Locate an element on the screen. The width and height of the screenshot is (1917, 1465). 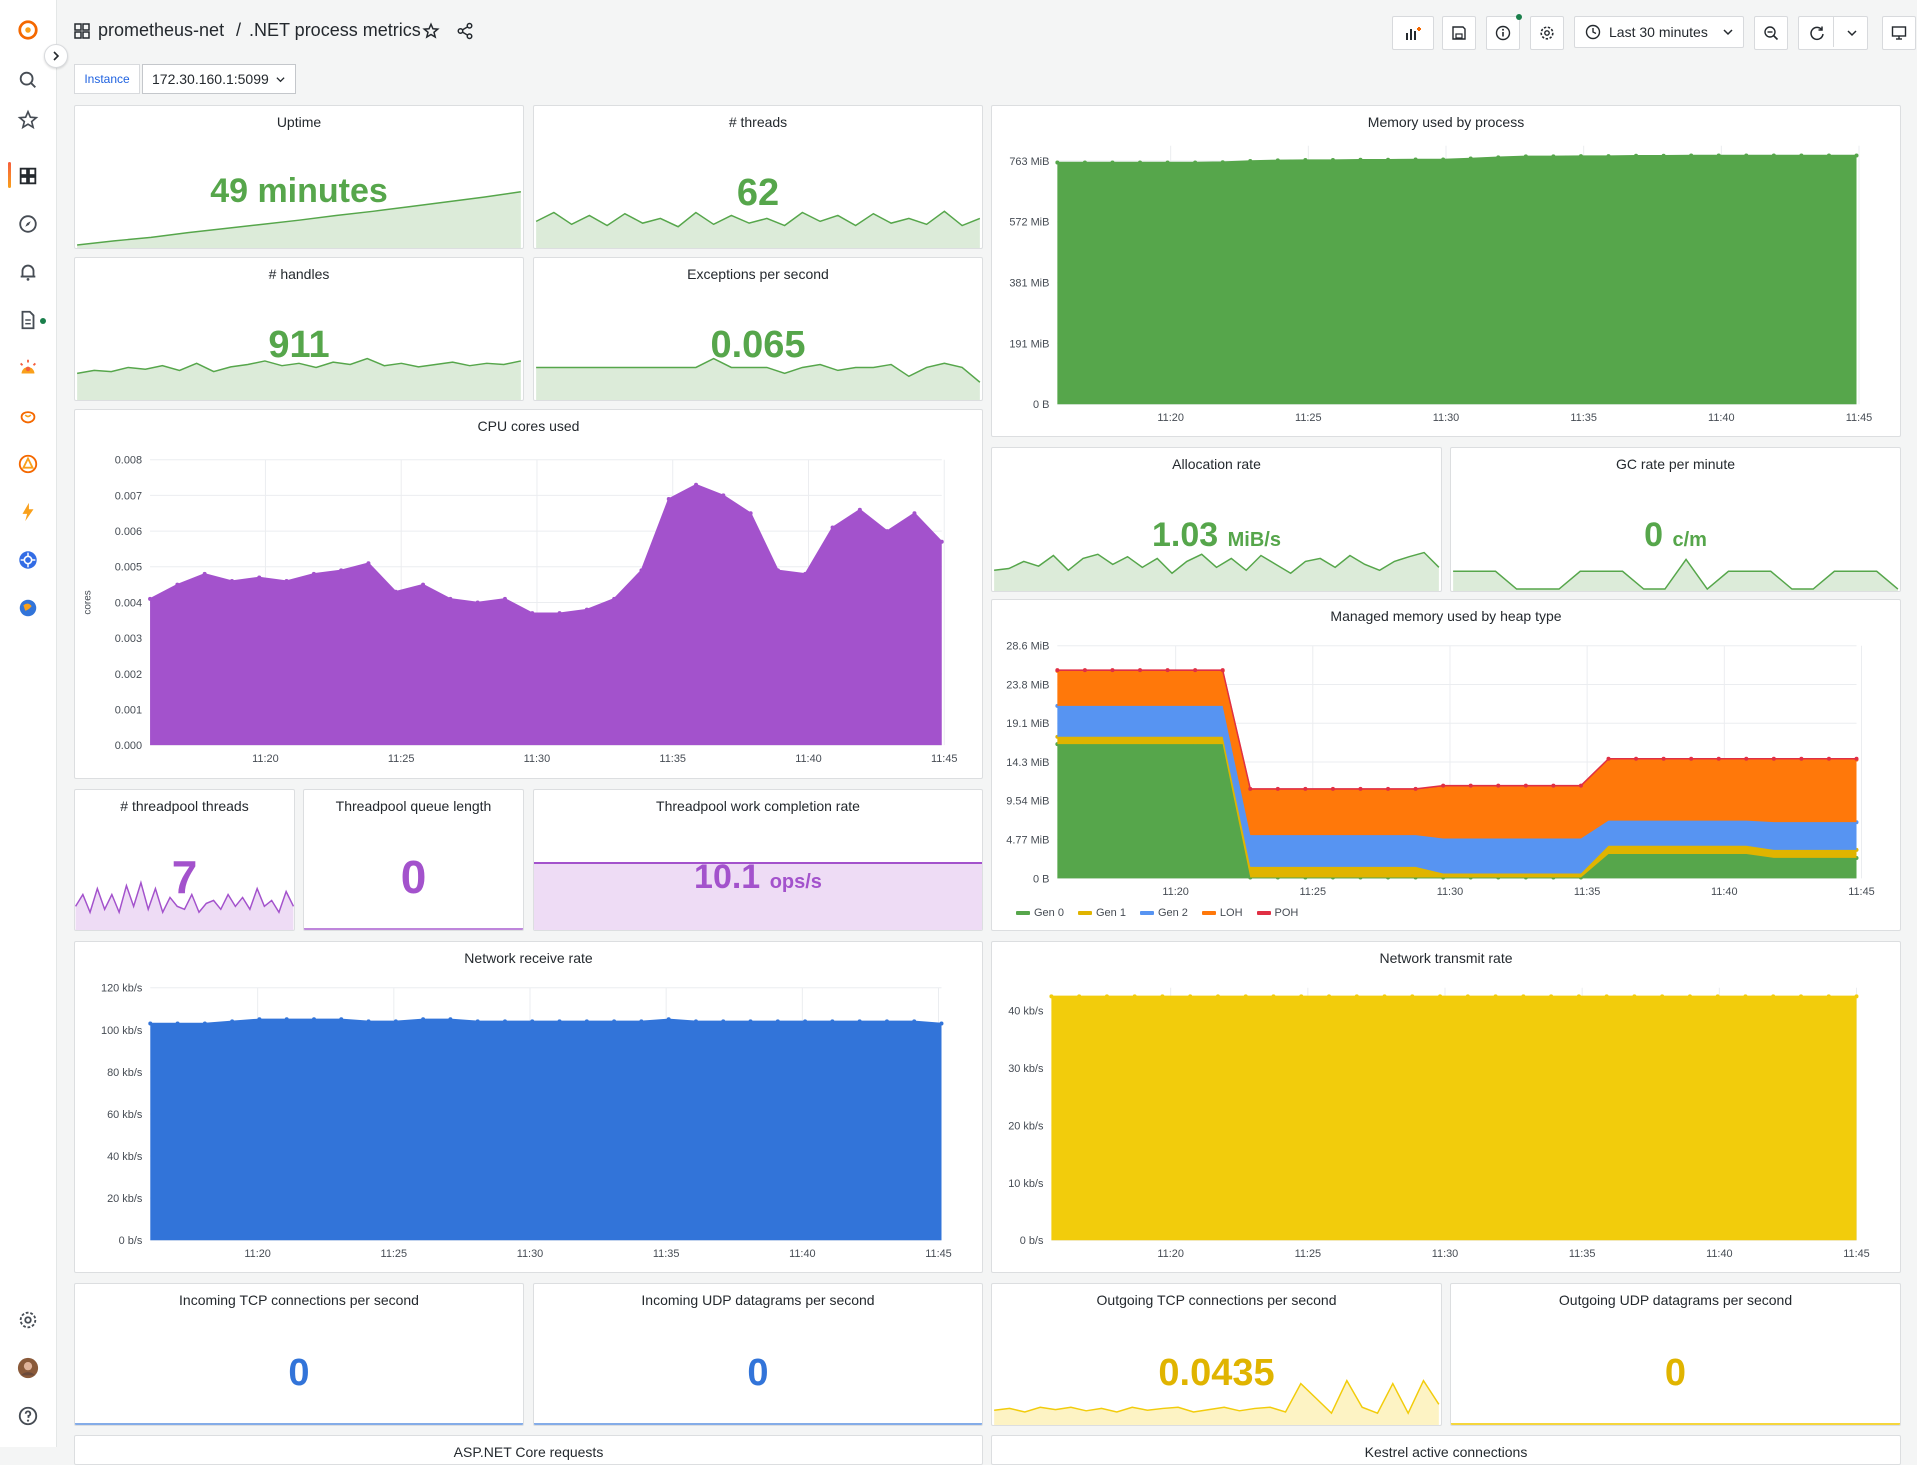
series-area-memory is located at coordinates (1457, 280).